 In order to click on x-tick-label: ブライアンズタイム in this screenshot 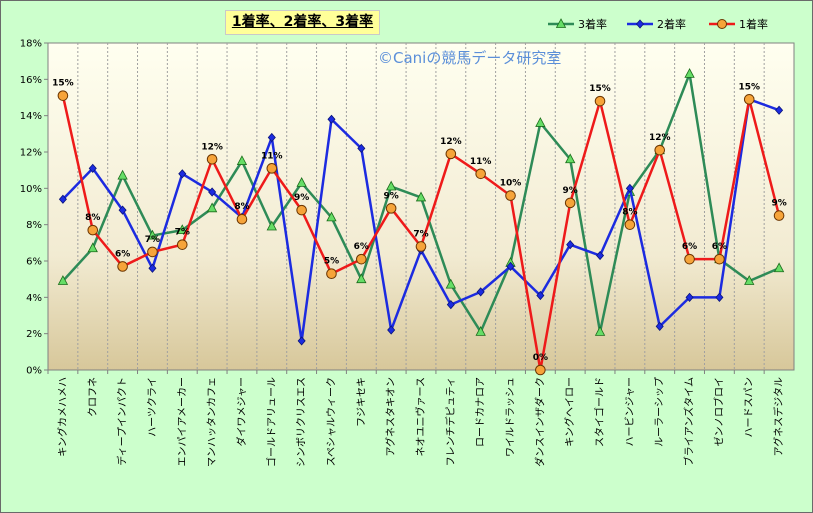, I will do `click(689, 421)`.